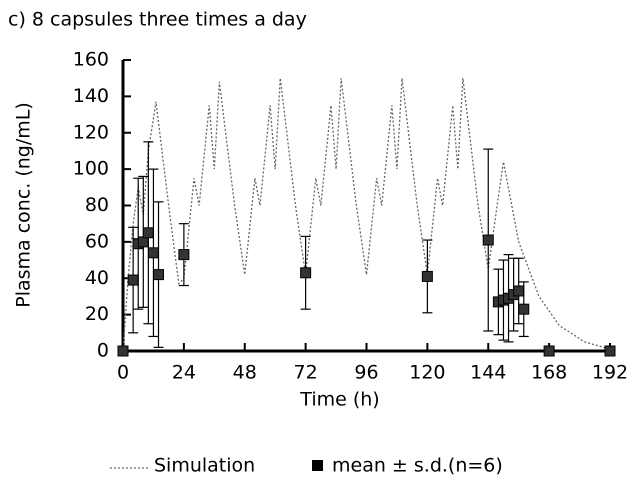 This screenshot has height=498, width=634. Describe the element at coordinates (123, 373) in the screenshot. I see `x-tick-label: 0` at that location.